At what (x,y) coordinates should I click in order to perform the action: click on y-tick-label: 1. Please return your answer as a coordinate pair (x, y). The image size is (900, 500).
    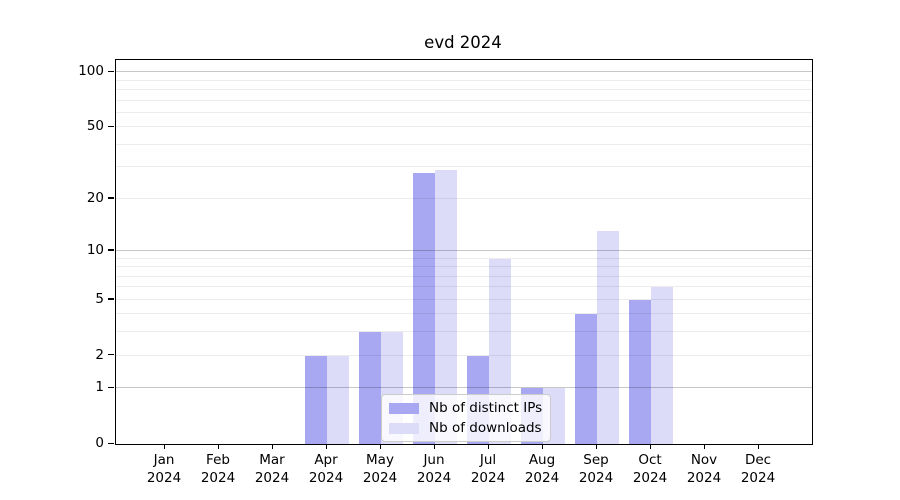
    Looking at the image, I should click on (99, 387).